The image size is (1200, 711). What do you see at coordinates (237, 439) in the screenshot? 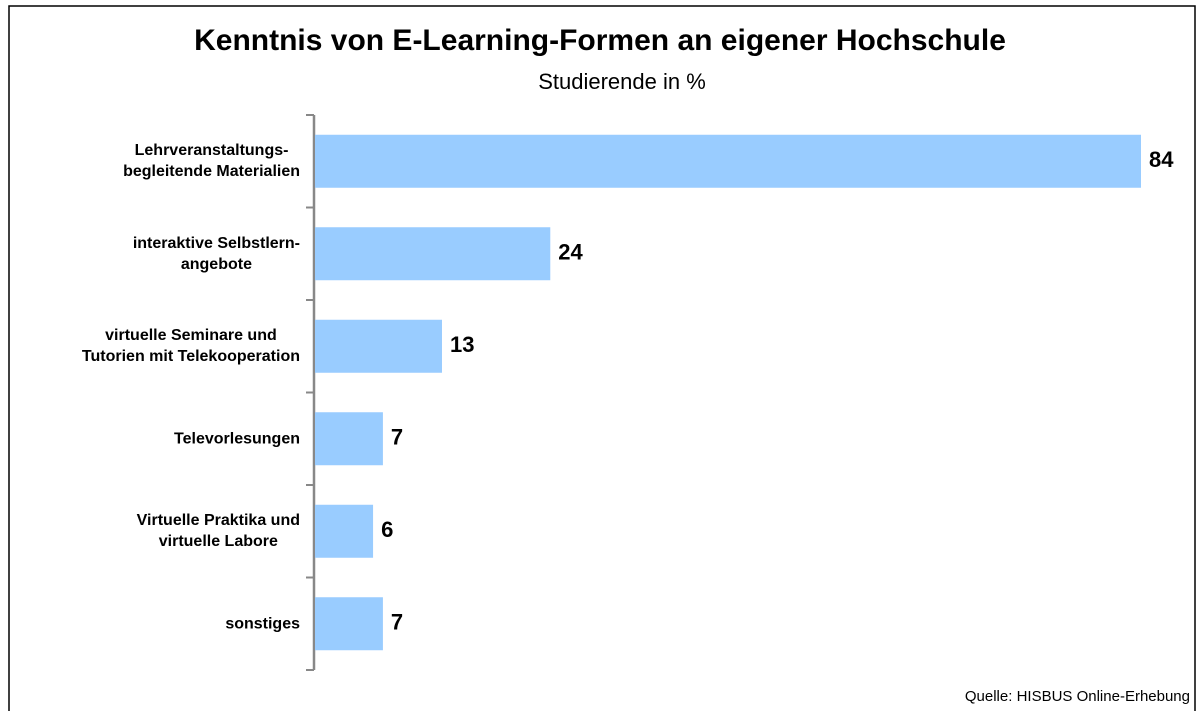
I see `category-label: Televorlesungen` at bounding box center [237, 439].